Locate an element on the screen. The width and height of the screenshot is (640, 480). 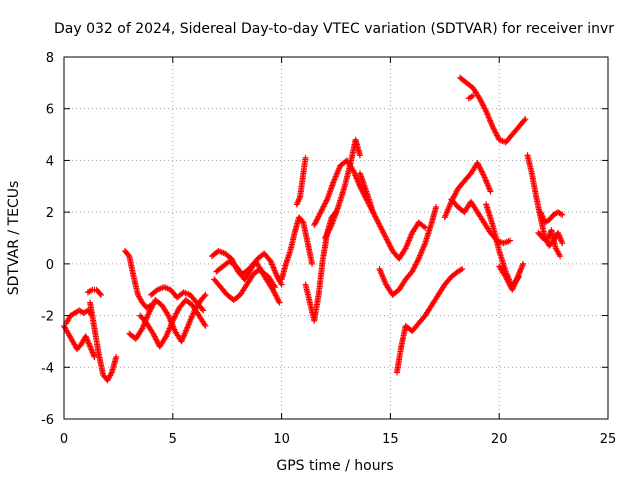
y-tick-label: -2 is located at coordinates (47, 317).